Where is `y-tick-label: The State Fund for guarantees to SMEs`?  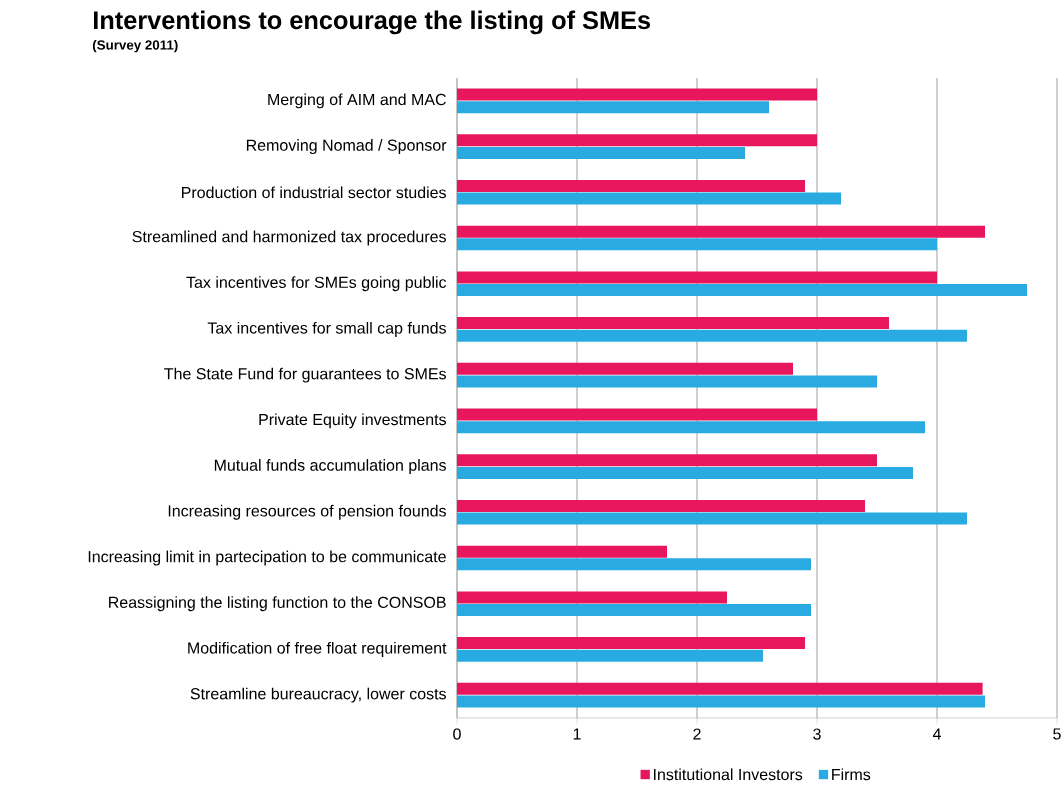
y-tick-label: The State Fund for guarantees to SMEs is located at coordinates (305, 375).